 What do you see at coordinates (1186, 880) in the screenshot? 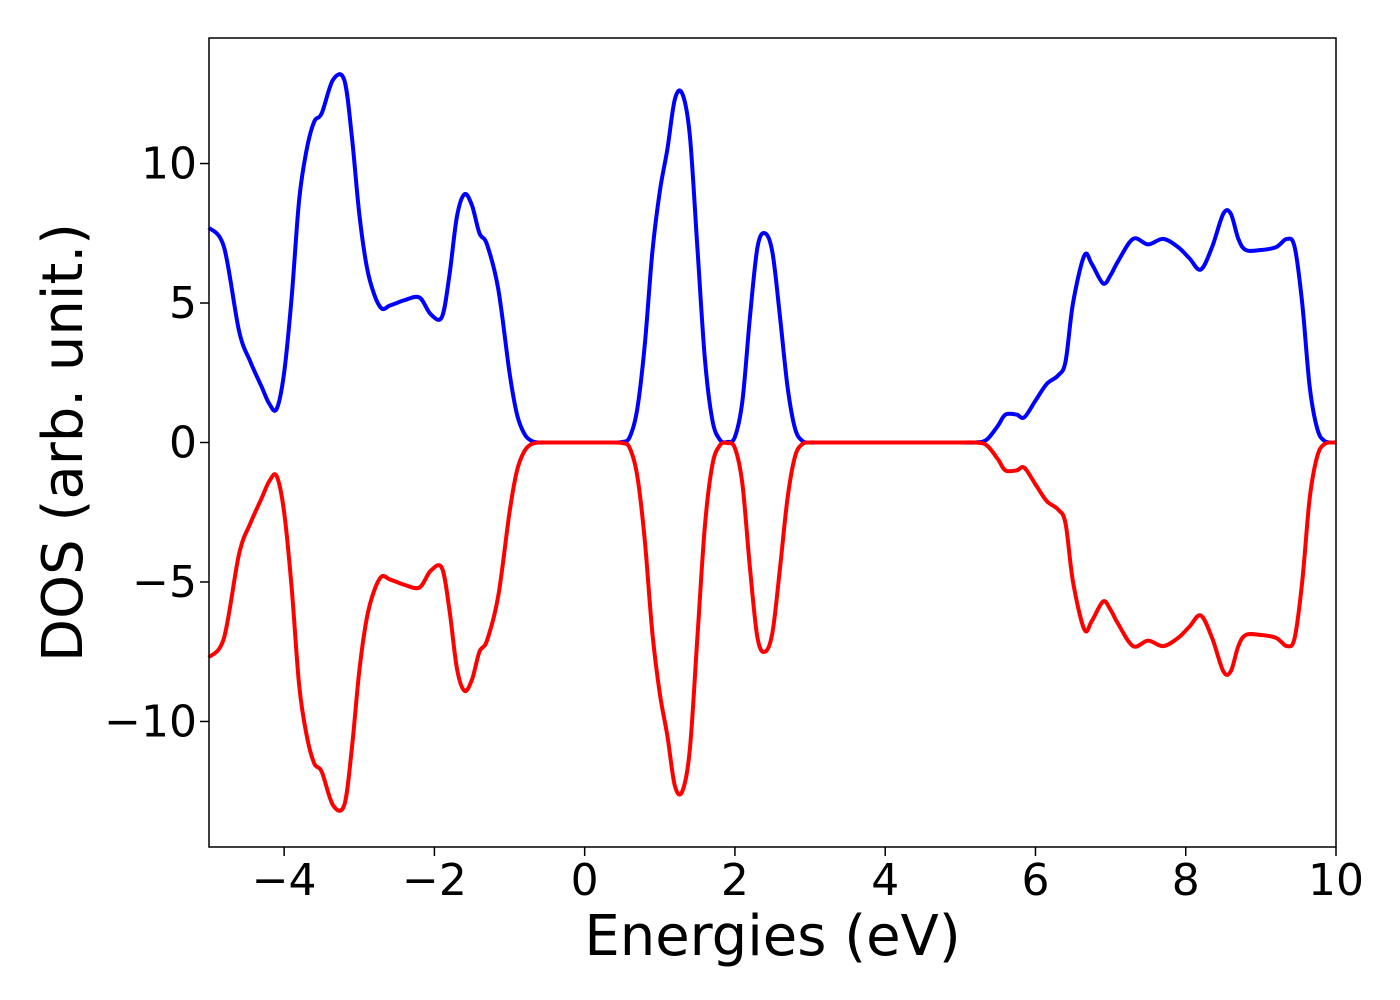
I see `x-tick-label: 8` at bounding box center [1186, 880].